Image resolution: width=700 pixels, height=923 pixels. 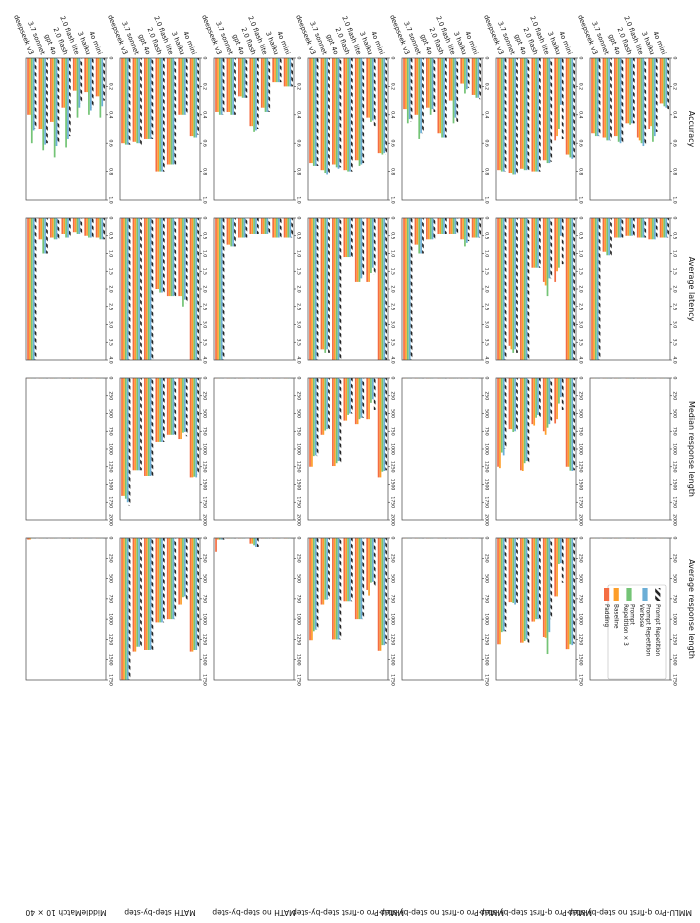 I want to click on x-tick-label: 750, so click(x=393, y=431).